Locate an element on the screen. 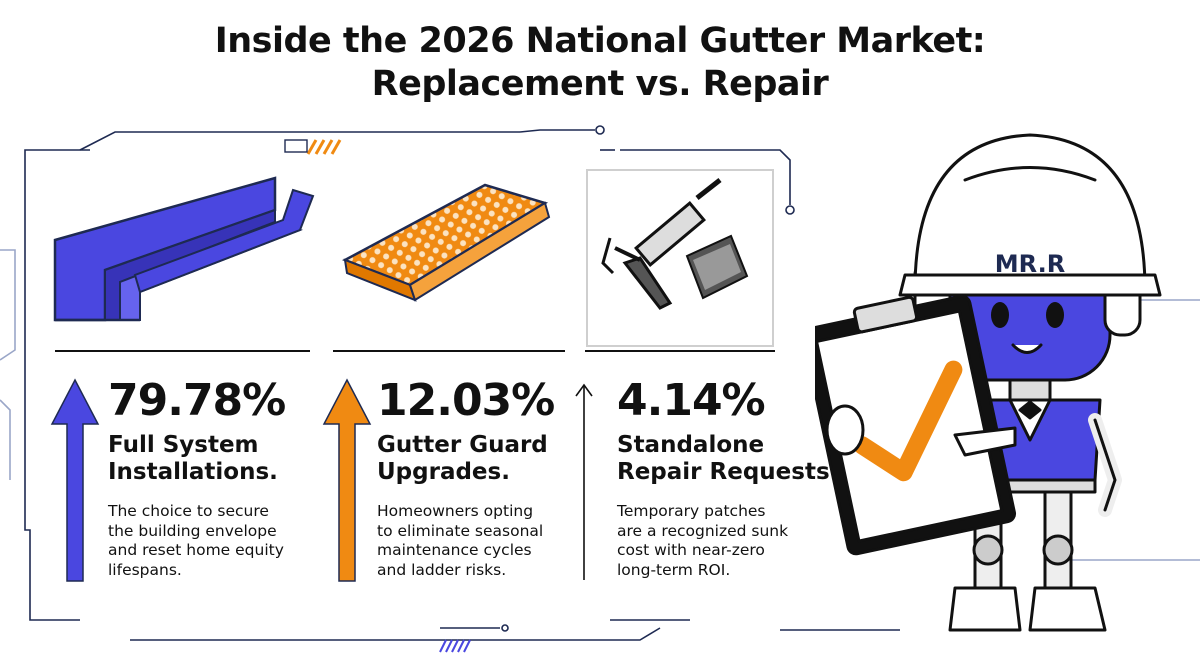  gutter-guard-icon is located at coordinates (446, 242).